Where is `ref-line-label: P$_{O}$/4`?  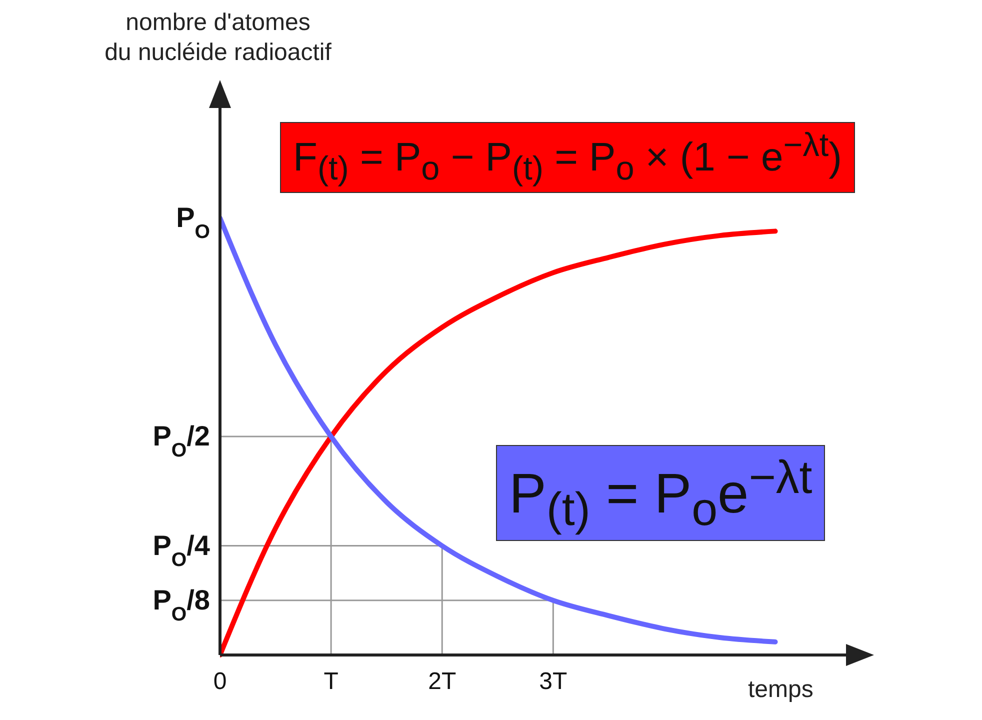 ref-line-label: P$_{O}$/4 is located at coordinates (181, 550).